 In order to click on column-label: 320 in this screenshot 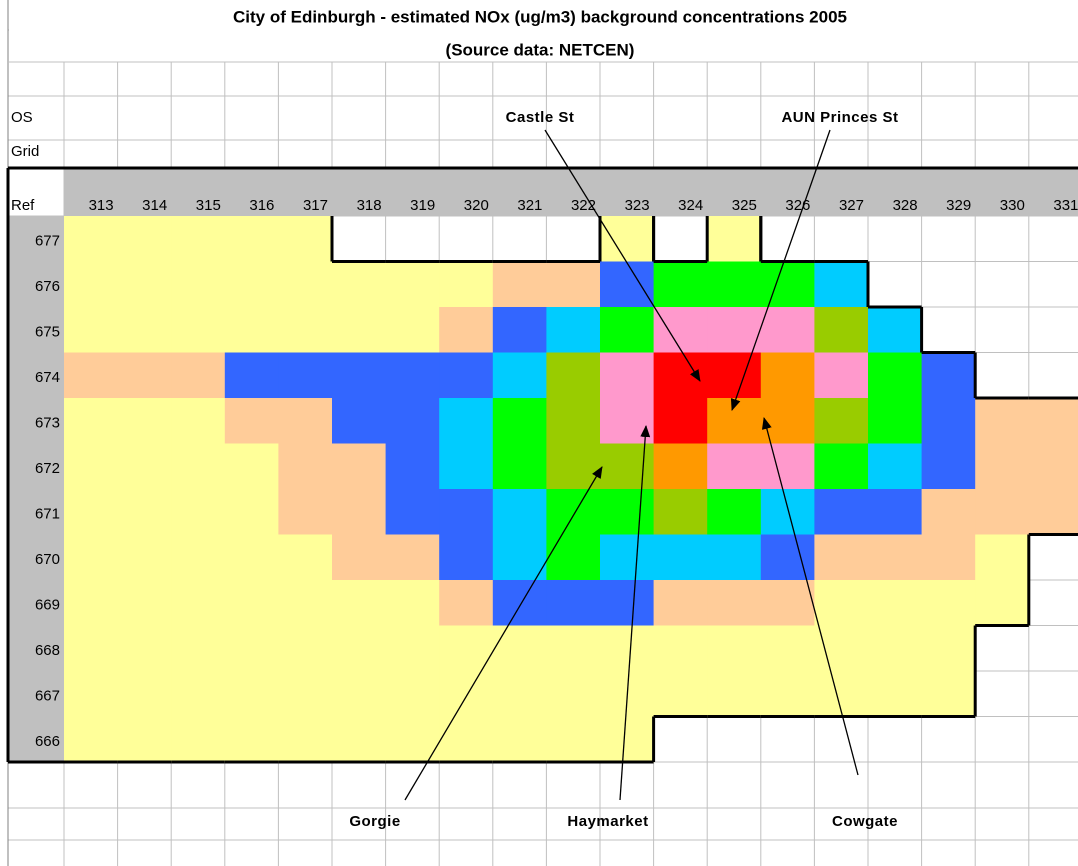, I will do `click(476, 205)`.